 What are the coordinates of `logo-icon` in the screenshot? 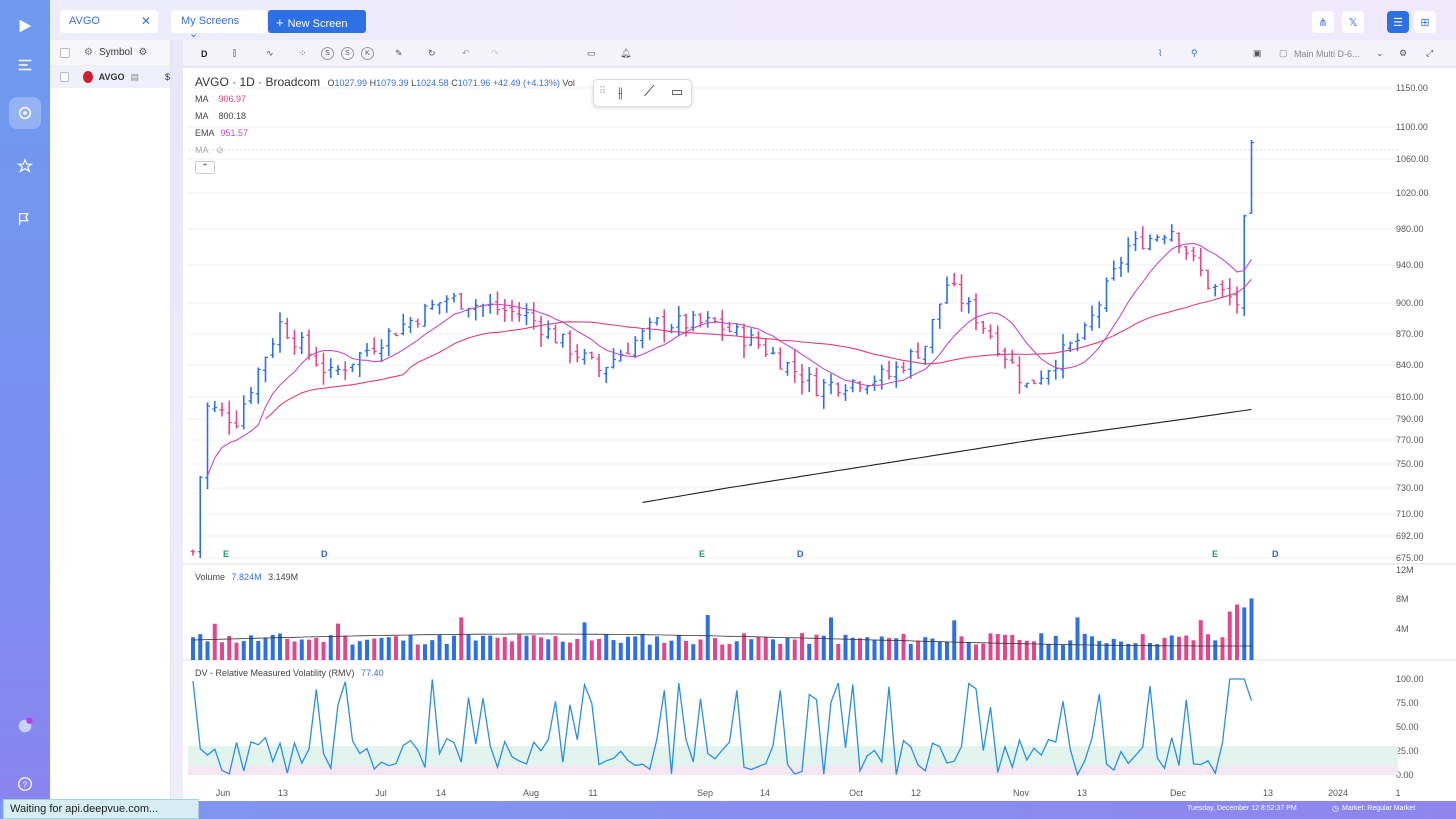 It's located at (25, 26).